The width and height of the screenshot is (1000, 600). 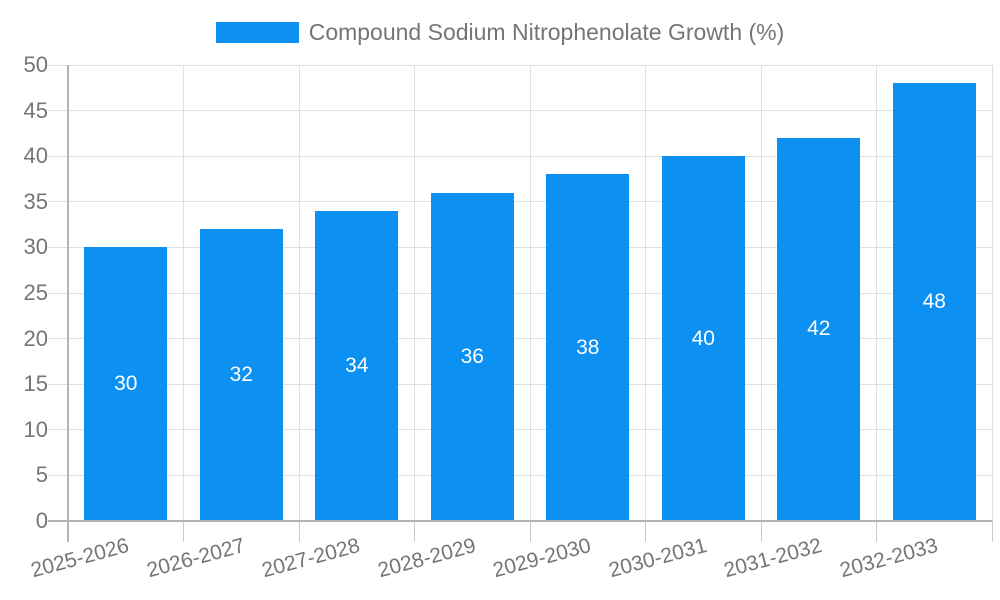 I want to click on bar-2030-2031, so click(x=703, y=338).